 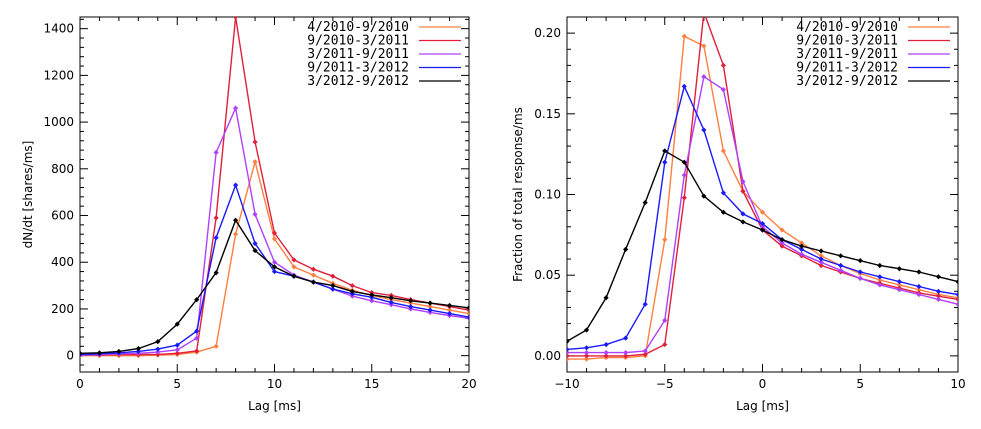 I want to click on legend-label: 9/2011-3/2012, so click(x=847, y=68).